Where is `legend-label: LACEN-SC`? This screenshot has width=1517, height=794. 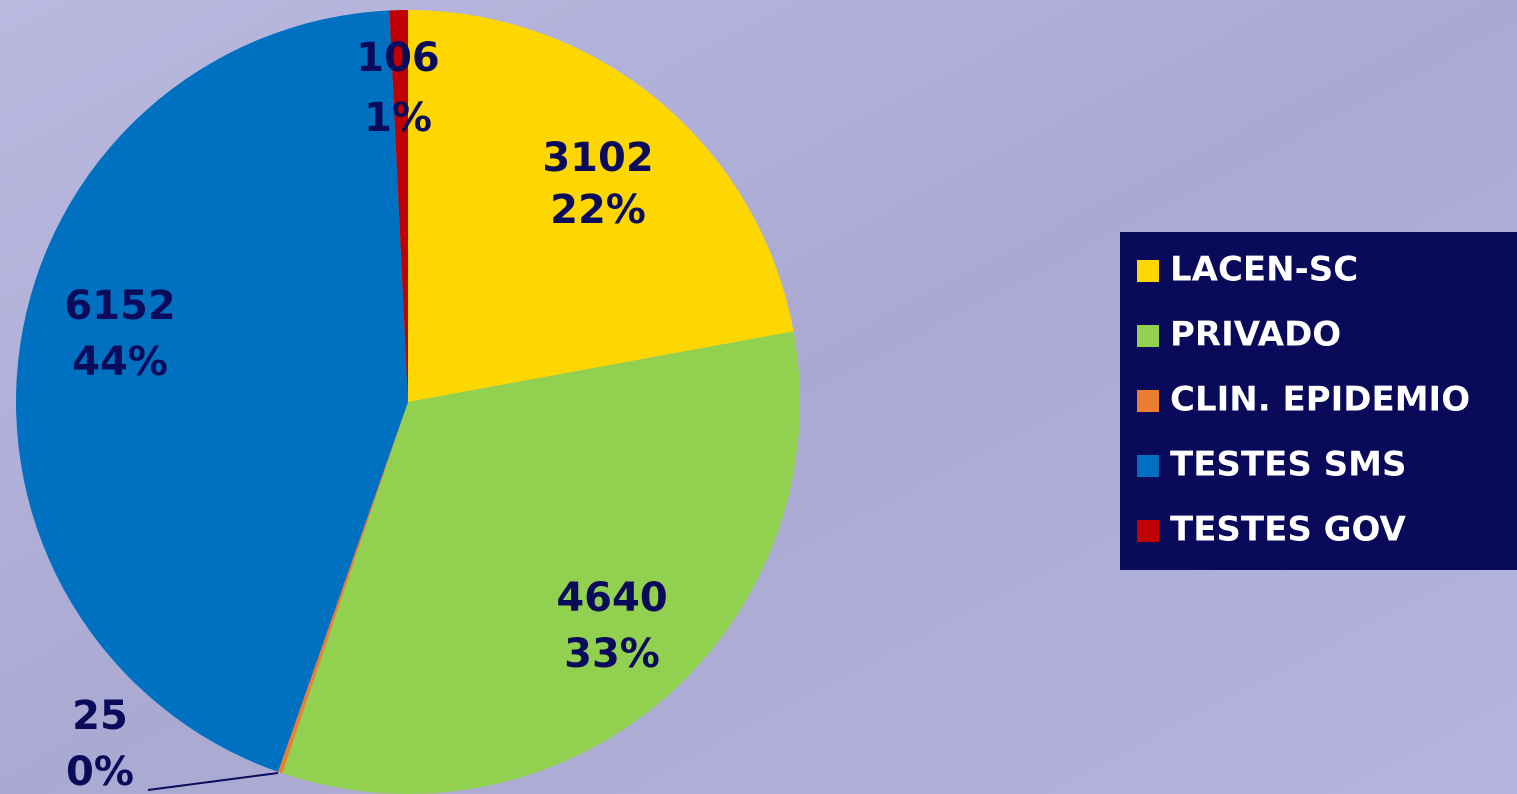 legend-label: LACEN-SC is located at coordinates (1264, 270).